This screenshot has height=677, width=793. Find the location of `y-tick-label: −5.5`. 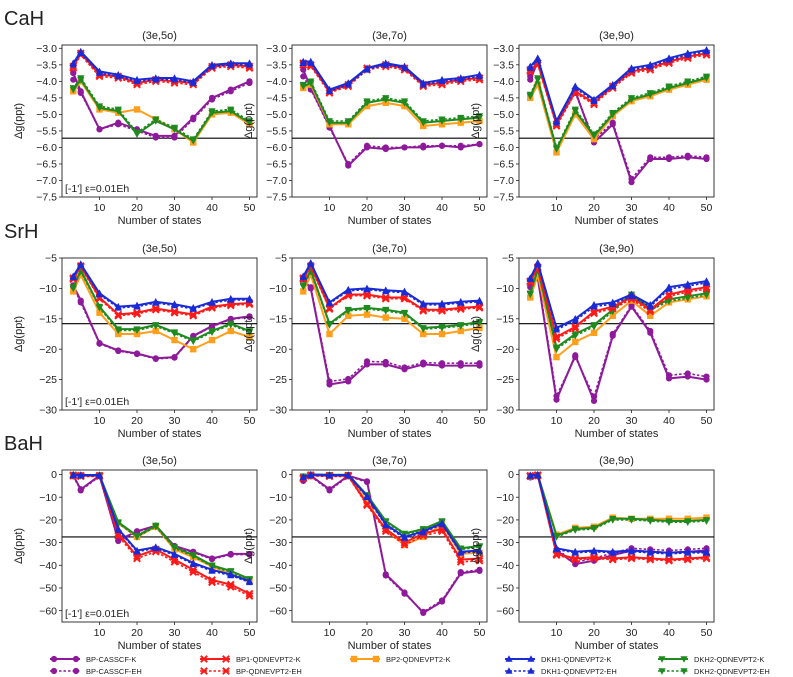

y-tick-label: −5.5 is located at coordinates (503, 132).